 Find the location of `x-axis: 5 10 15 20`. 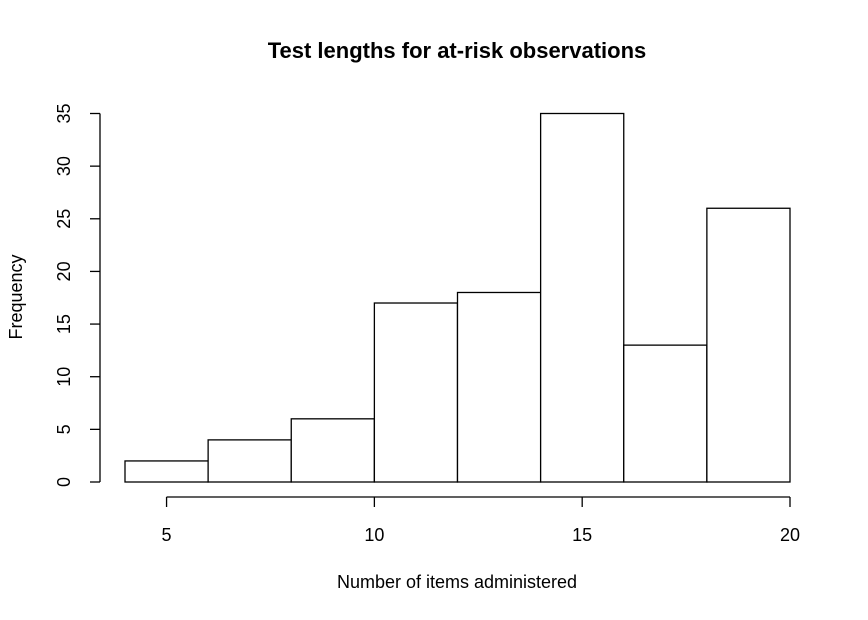

x-axis: 5 10 15 20 is located at coordinates (481, 520).